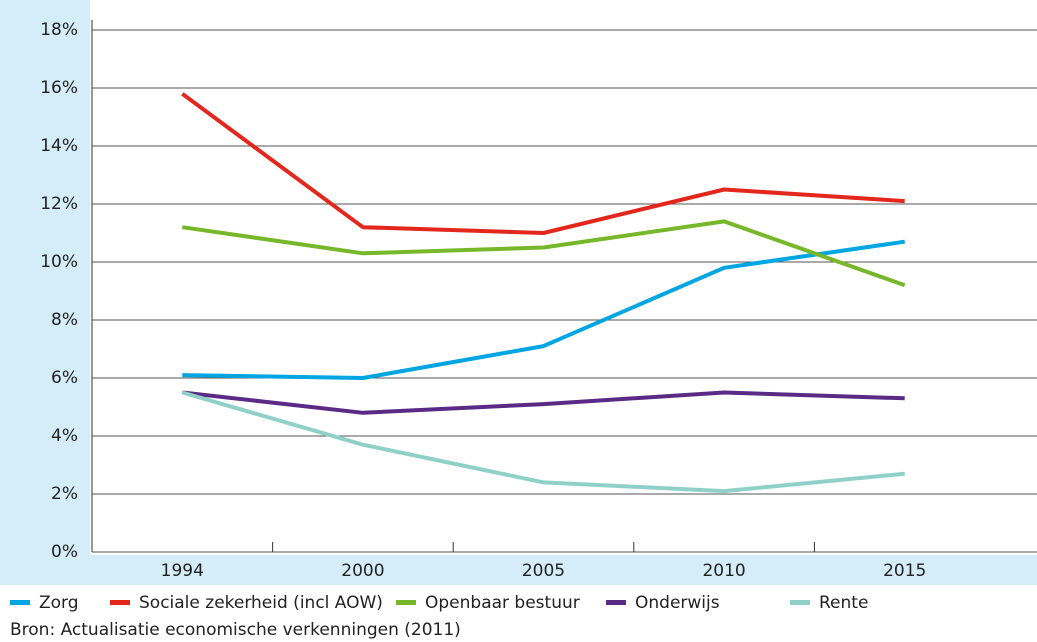  I want to click on y-tick-label: 16%, so click(59, 88).